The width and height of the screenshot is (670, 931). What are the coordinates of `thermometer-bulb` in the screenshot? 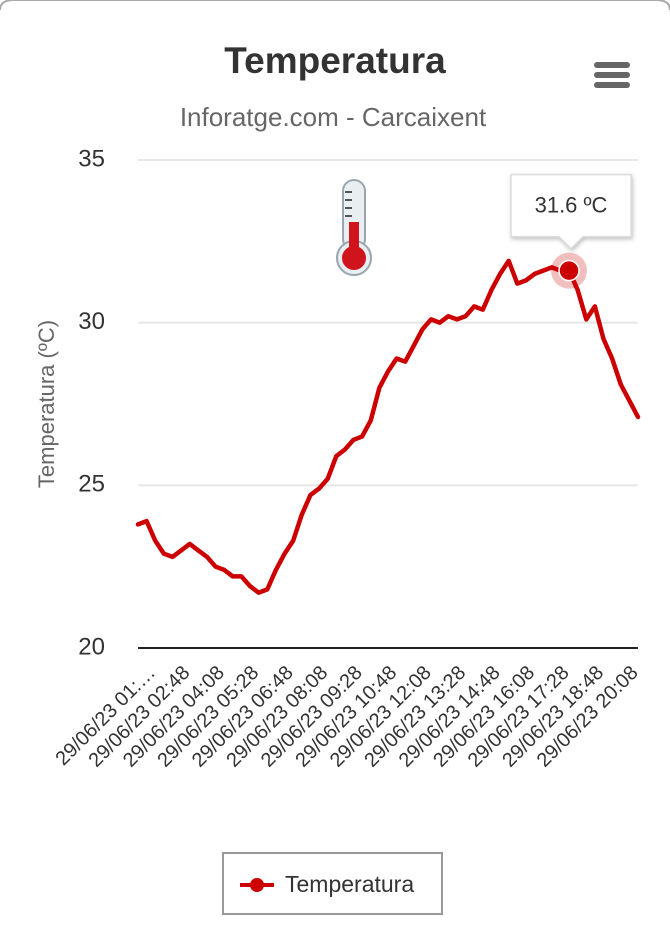 It's located at (354, 258).